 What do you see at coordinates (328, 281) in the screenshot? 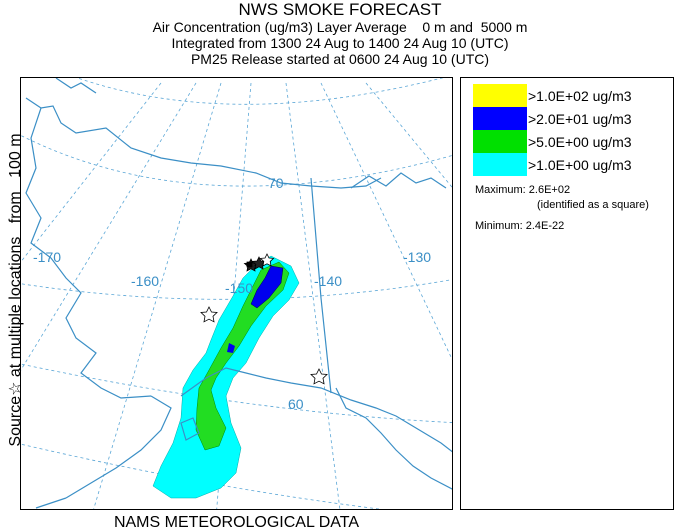
I see `lon-label-140: -140` at bounding box center [328, 281].